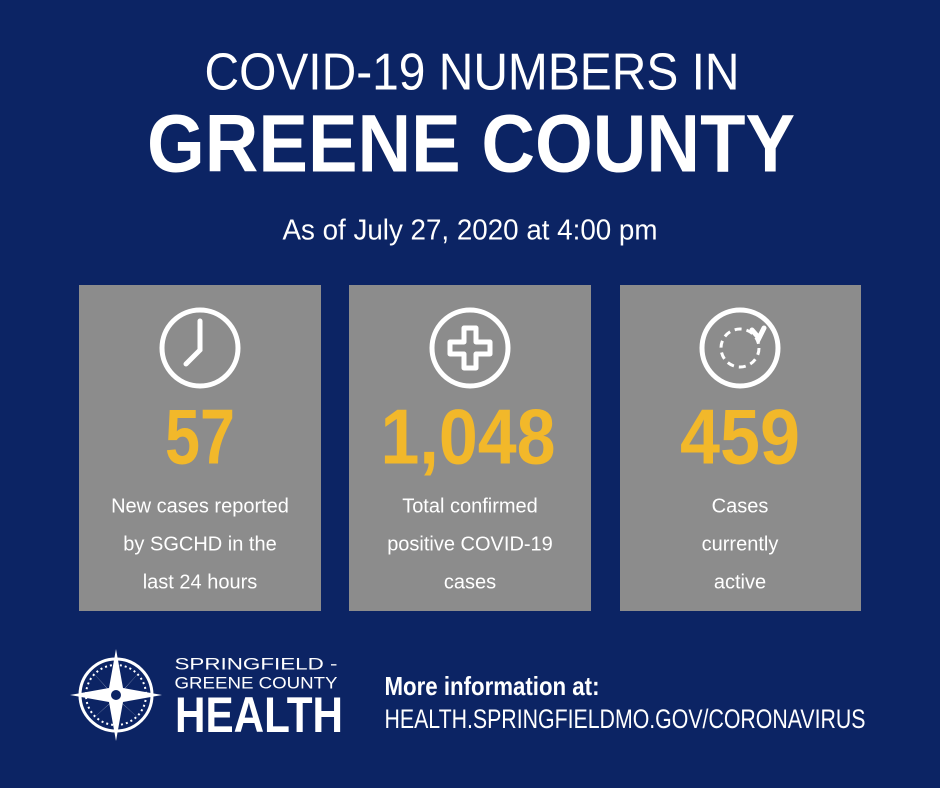 The height and width of the screenshot is (788, 940). Describe the element at coordinates (470, 582) in the screenshot. I see `card-label: cases` at that location.